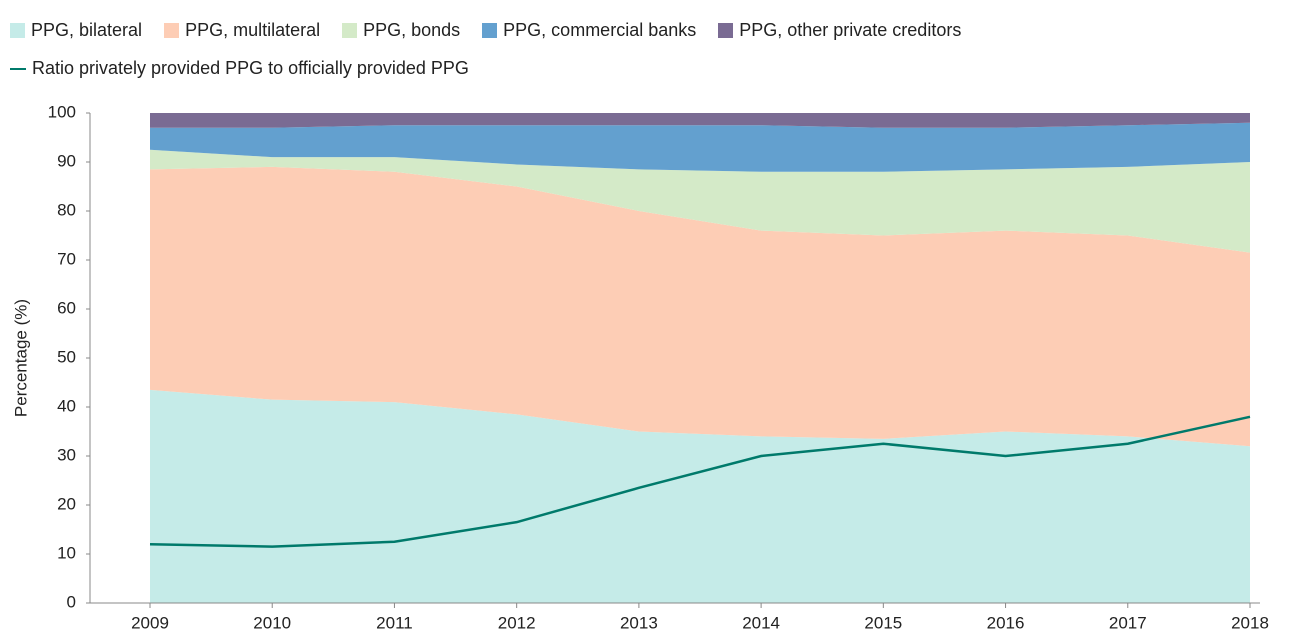 The width and height of the screenshot is (1298, 635). I want to click on legend-item: PPG, commercial banks, so click(589, 30).